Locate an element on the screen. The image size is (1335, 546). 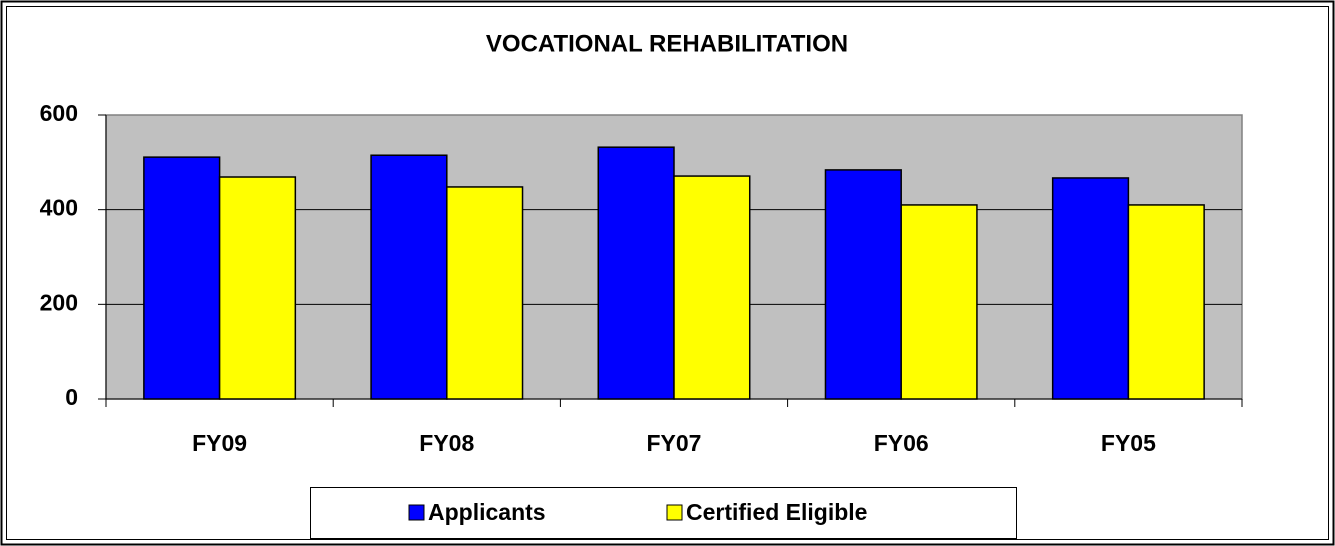
x-tick-label: FY06 is located at coordinates (901, 443).